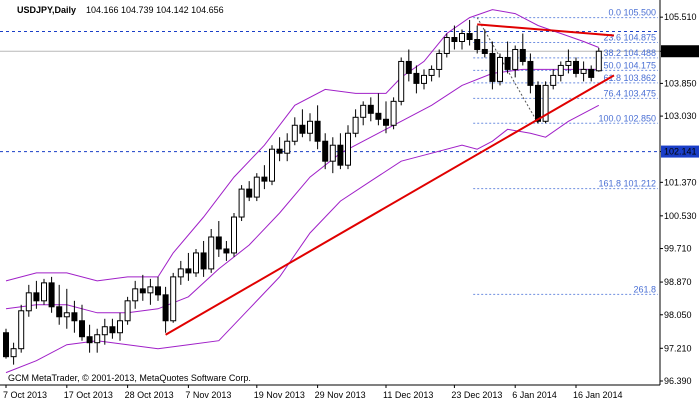 This screenshot has height=402, width=700. I want to click on y-tick-label: 98.050, so click(678, 315).